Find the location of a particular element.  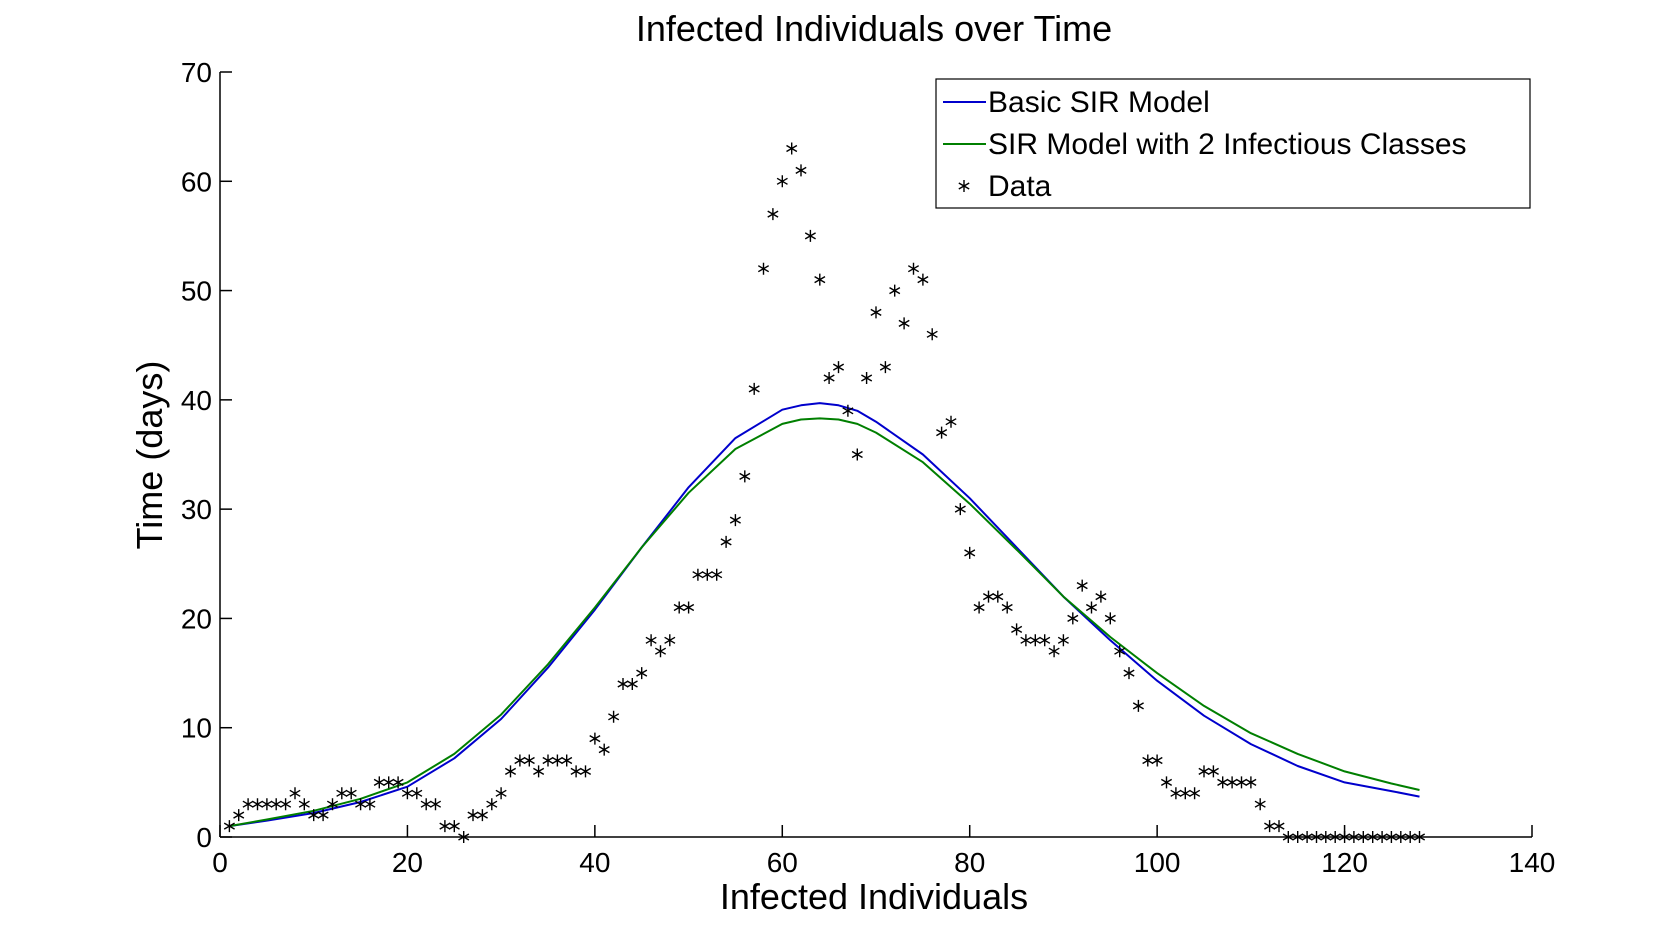

x-tick-label: 140 is located at coordinates (1532, 862).